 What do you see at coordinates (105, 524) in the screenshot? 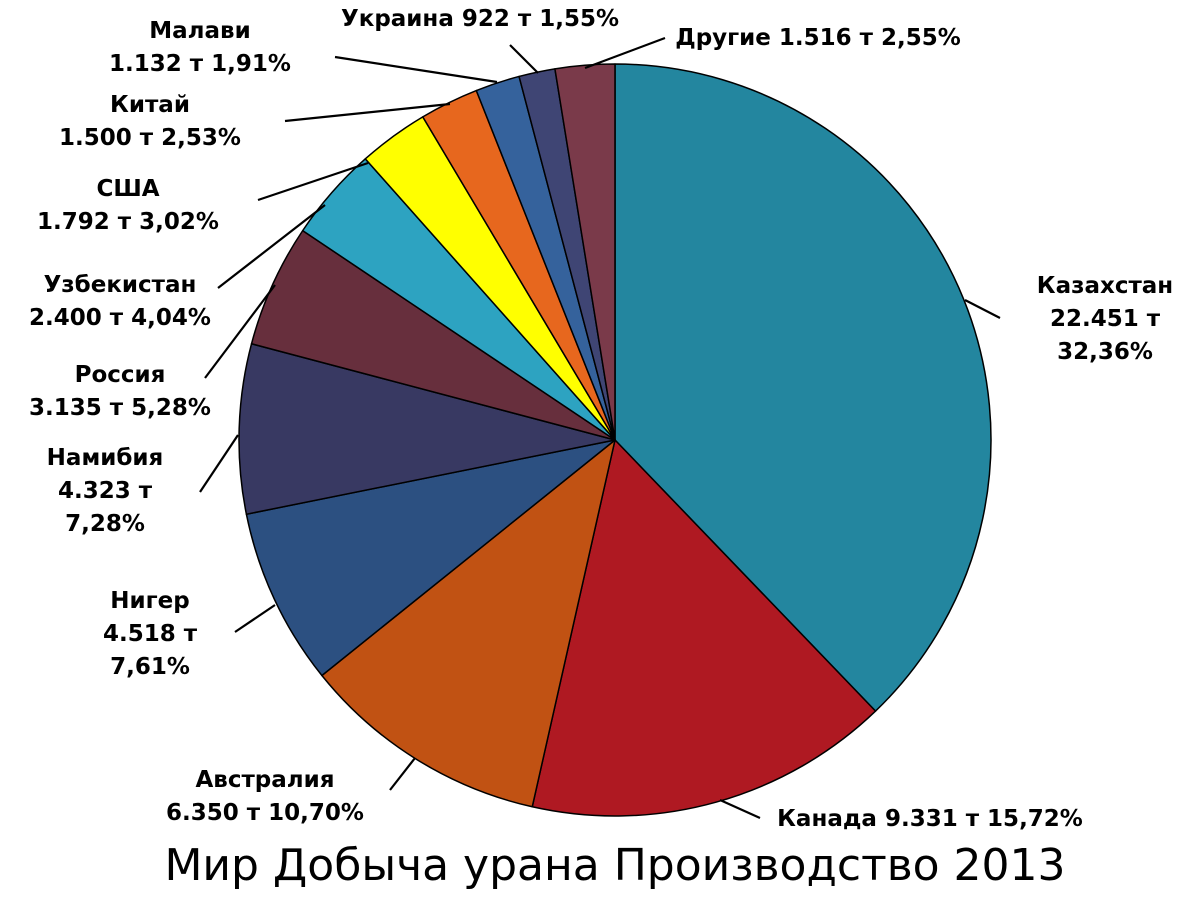
I see `slice-label-line: 7,28%` at bounding box center [105, 524].